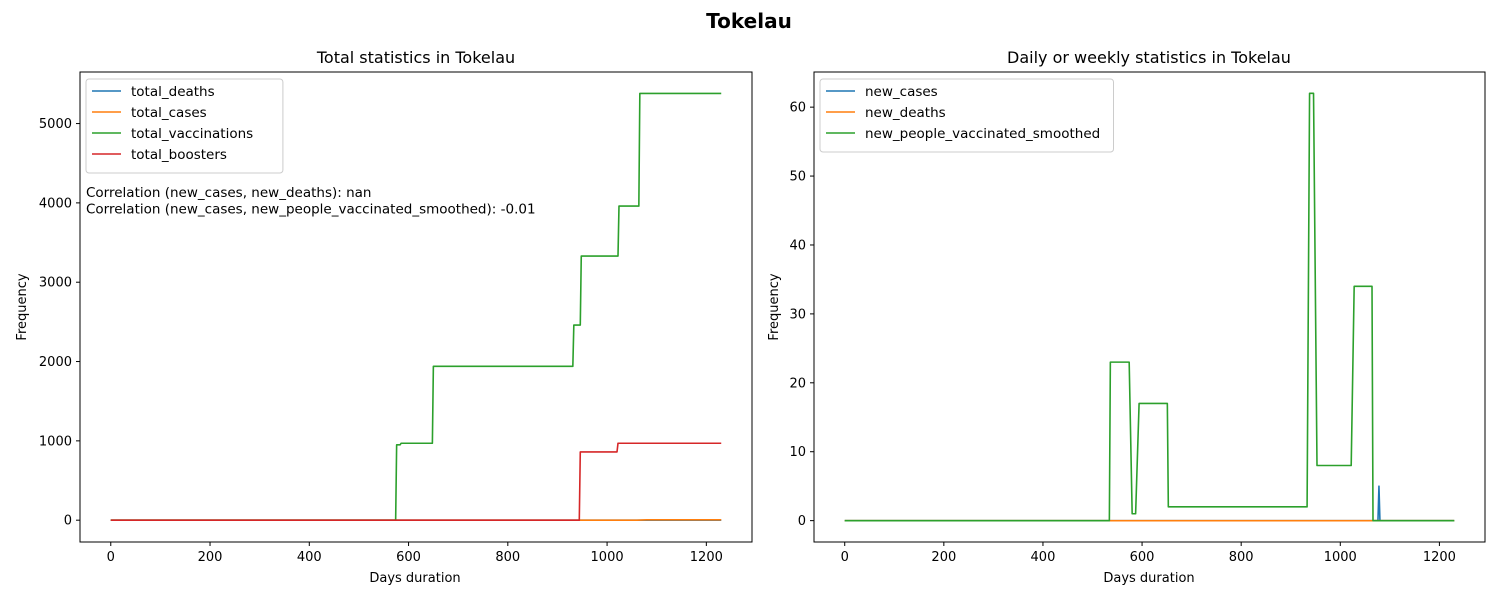  Describe the element at coordinates (797, 177) in the screenshot. I see `y-tick-label: 50` at that location.